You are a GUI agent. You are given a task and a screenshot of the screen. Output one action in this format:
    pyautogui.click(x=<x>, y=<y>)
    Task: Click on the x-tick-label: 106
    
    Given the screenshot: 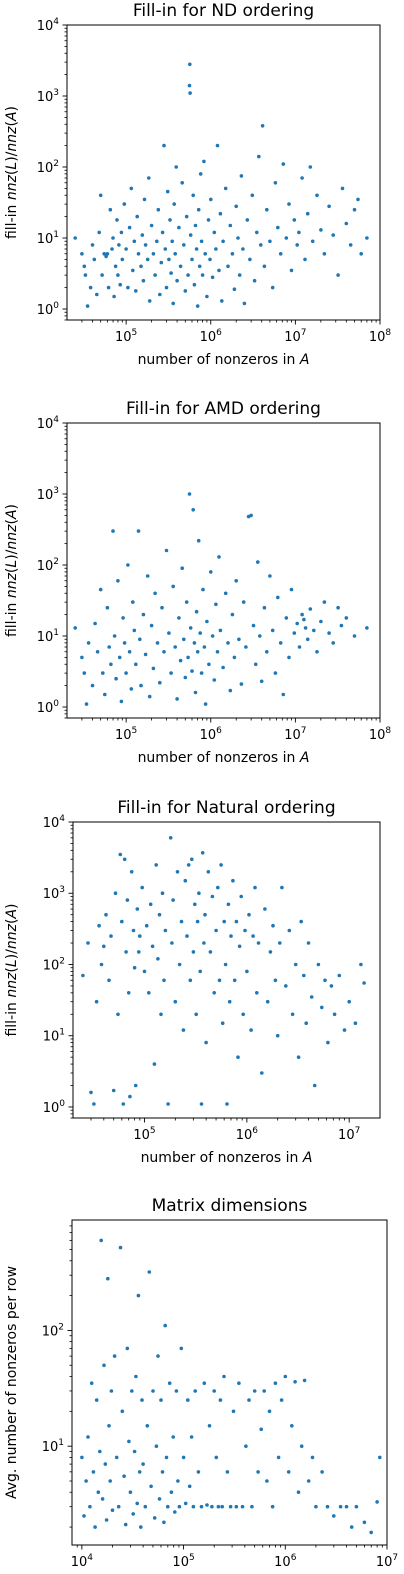 What is the action you would take?
    pyautogui.click(x=211, y=336)
    